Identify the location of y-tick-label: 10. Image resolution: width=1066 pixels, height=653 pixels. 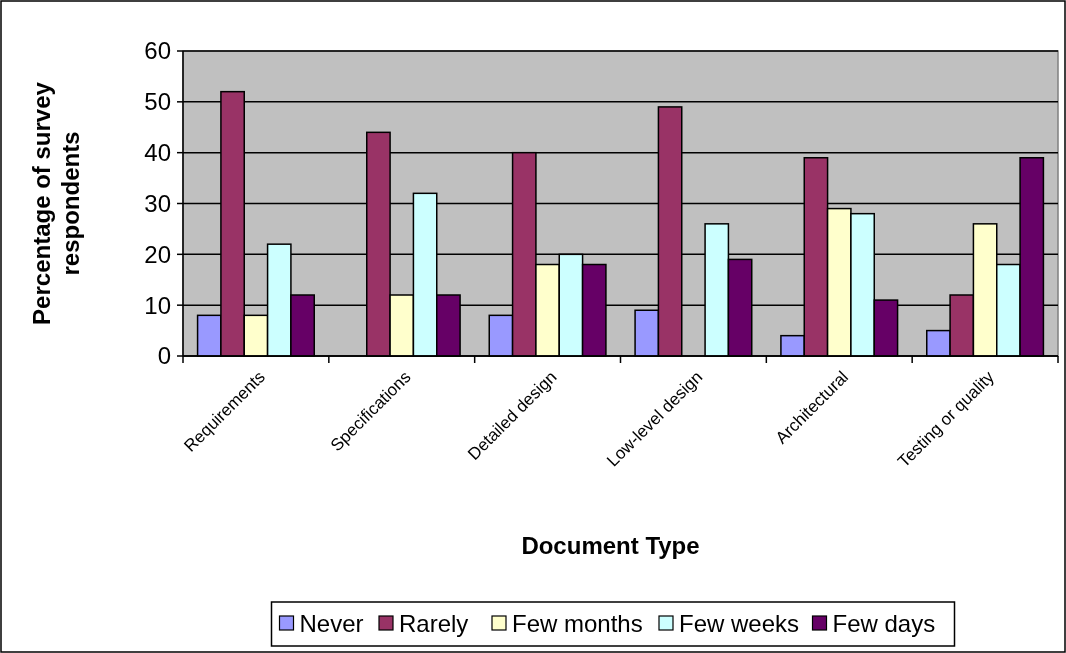
(157, 305).